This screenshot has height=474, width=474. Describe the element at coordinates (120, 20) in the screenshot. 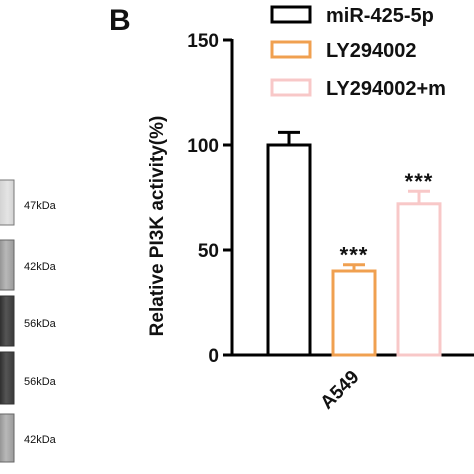

I see `panel-letter: B` at that location.